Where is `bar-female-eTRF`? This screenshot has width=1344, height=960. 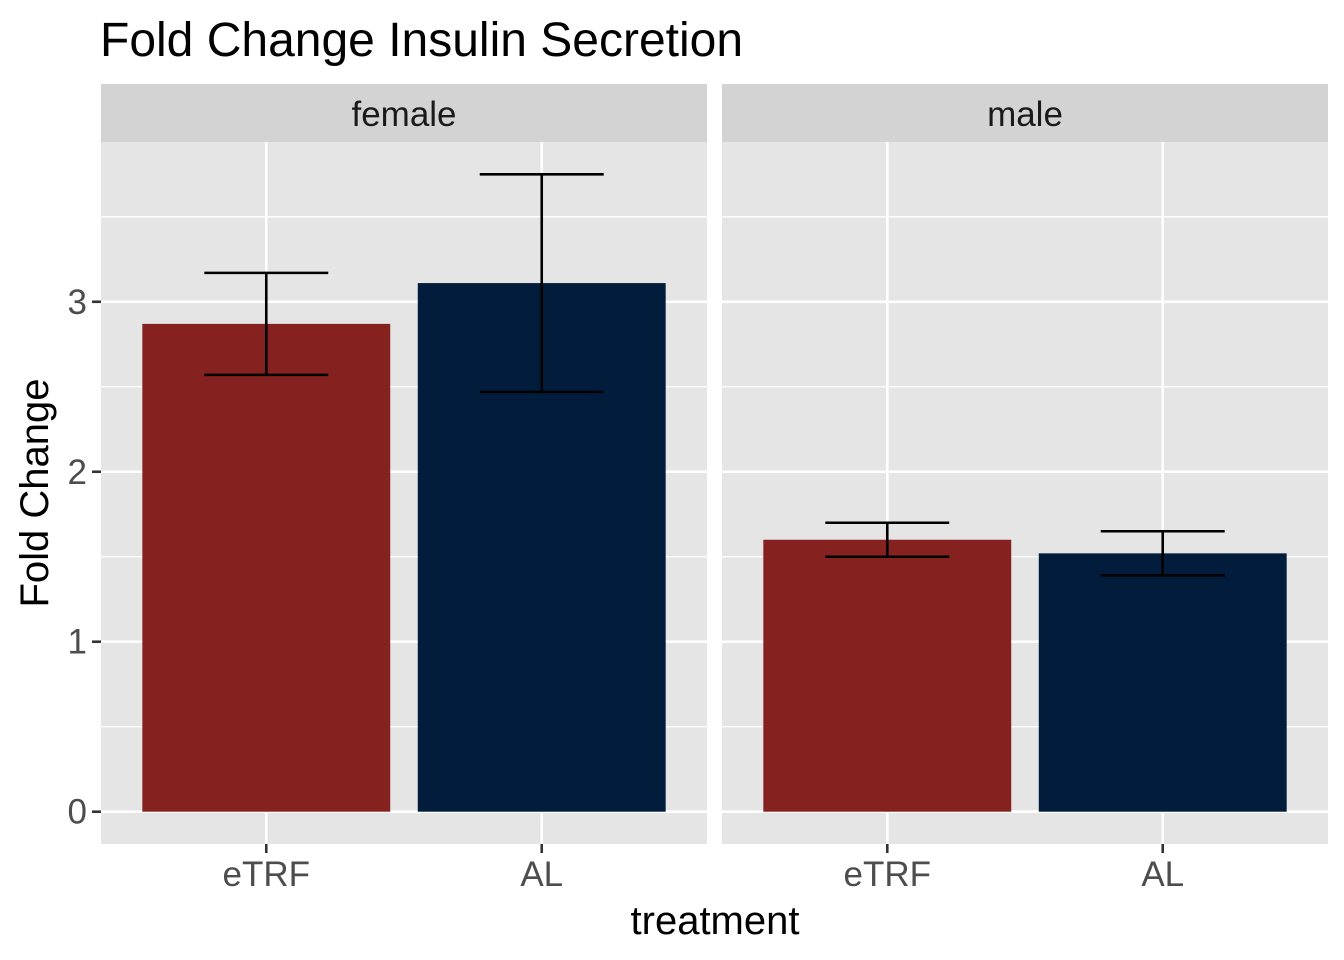 bar-female-eTRF is located at coordinates (266, 567).